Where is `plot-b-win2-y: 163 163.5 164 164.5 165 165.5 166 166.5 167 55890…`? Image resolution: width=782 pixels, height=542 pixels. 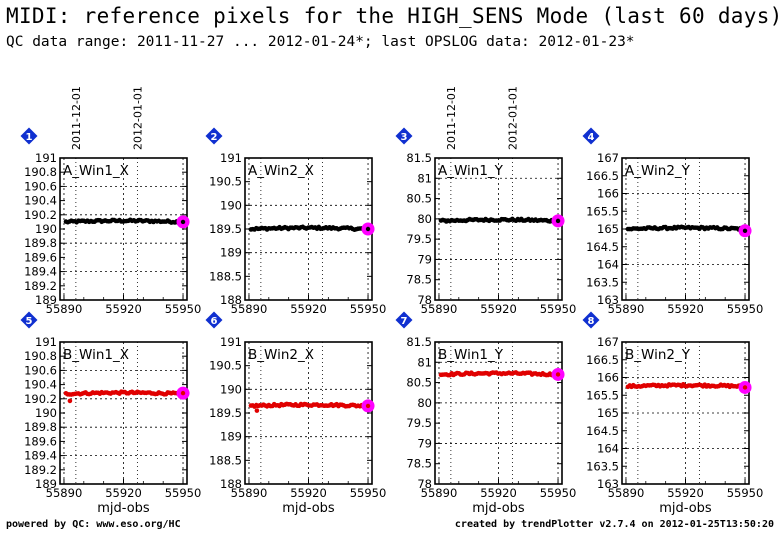
plot-b-win2-y: 163 163.5 164 164.5 165 165.5 166 166.5 167 55890… is located at coordinates (673, 413).